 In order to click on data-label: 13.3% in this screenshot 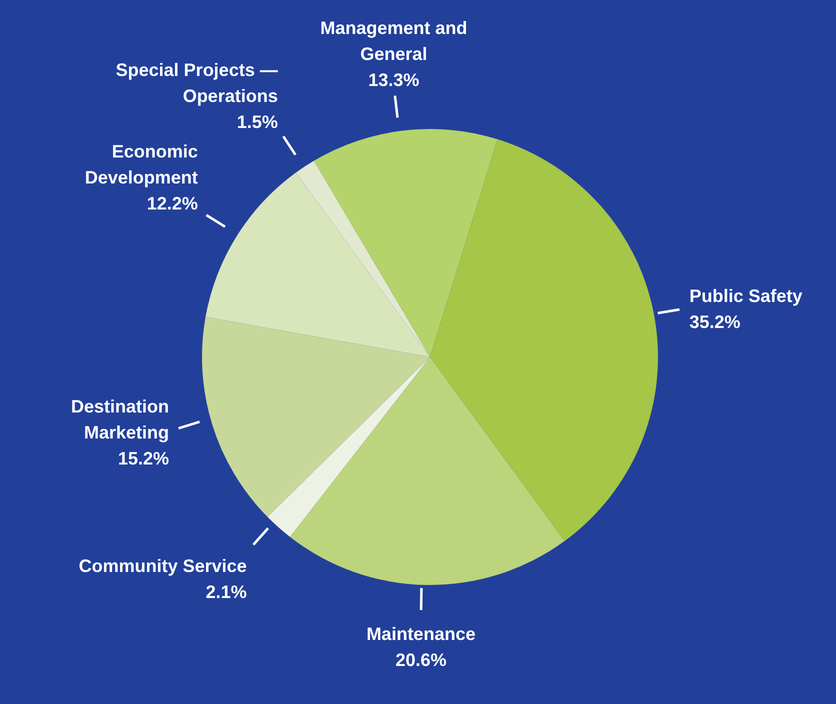, I will do `click(394, 80)`.